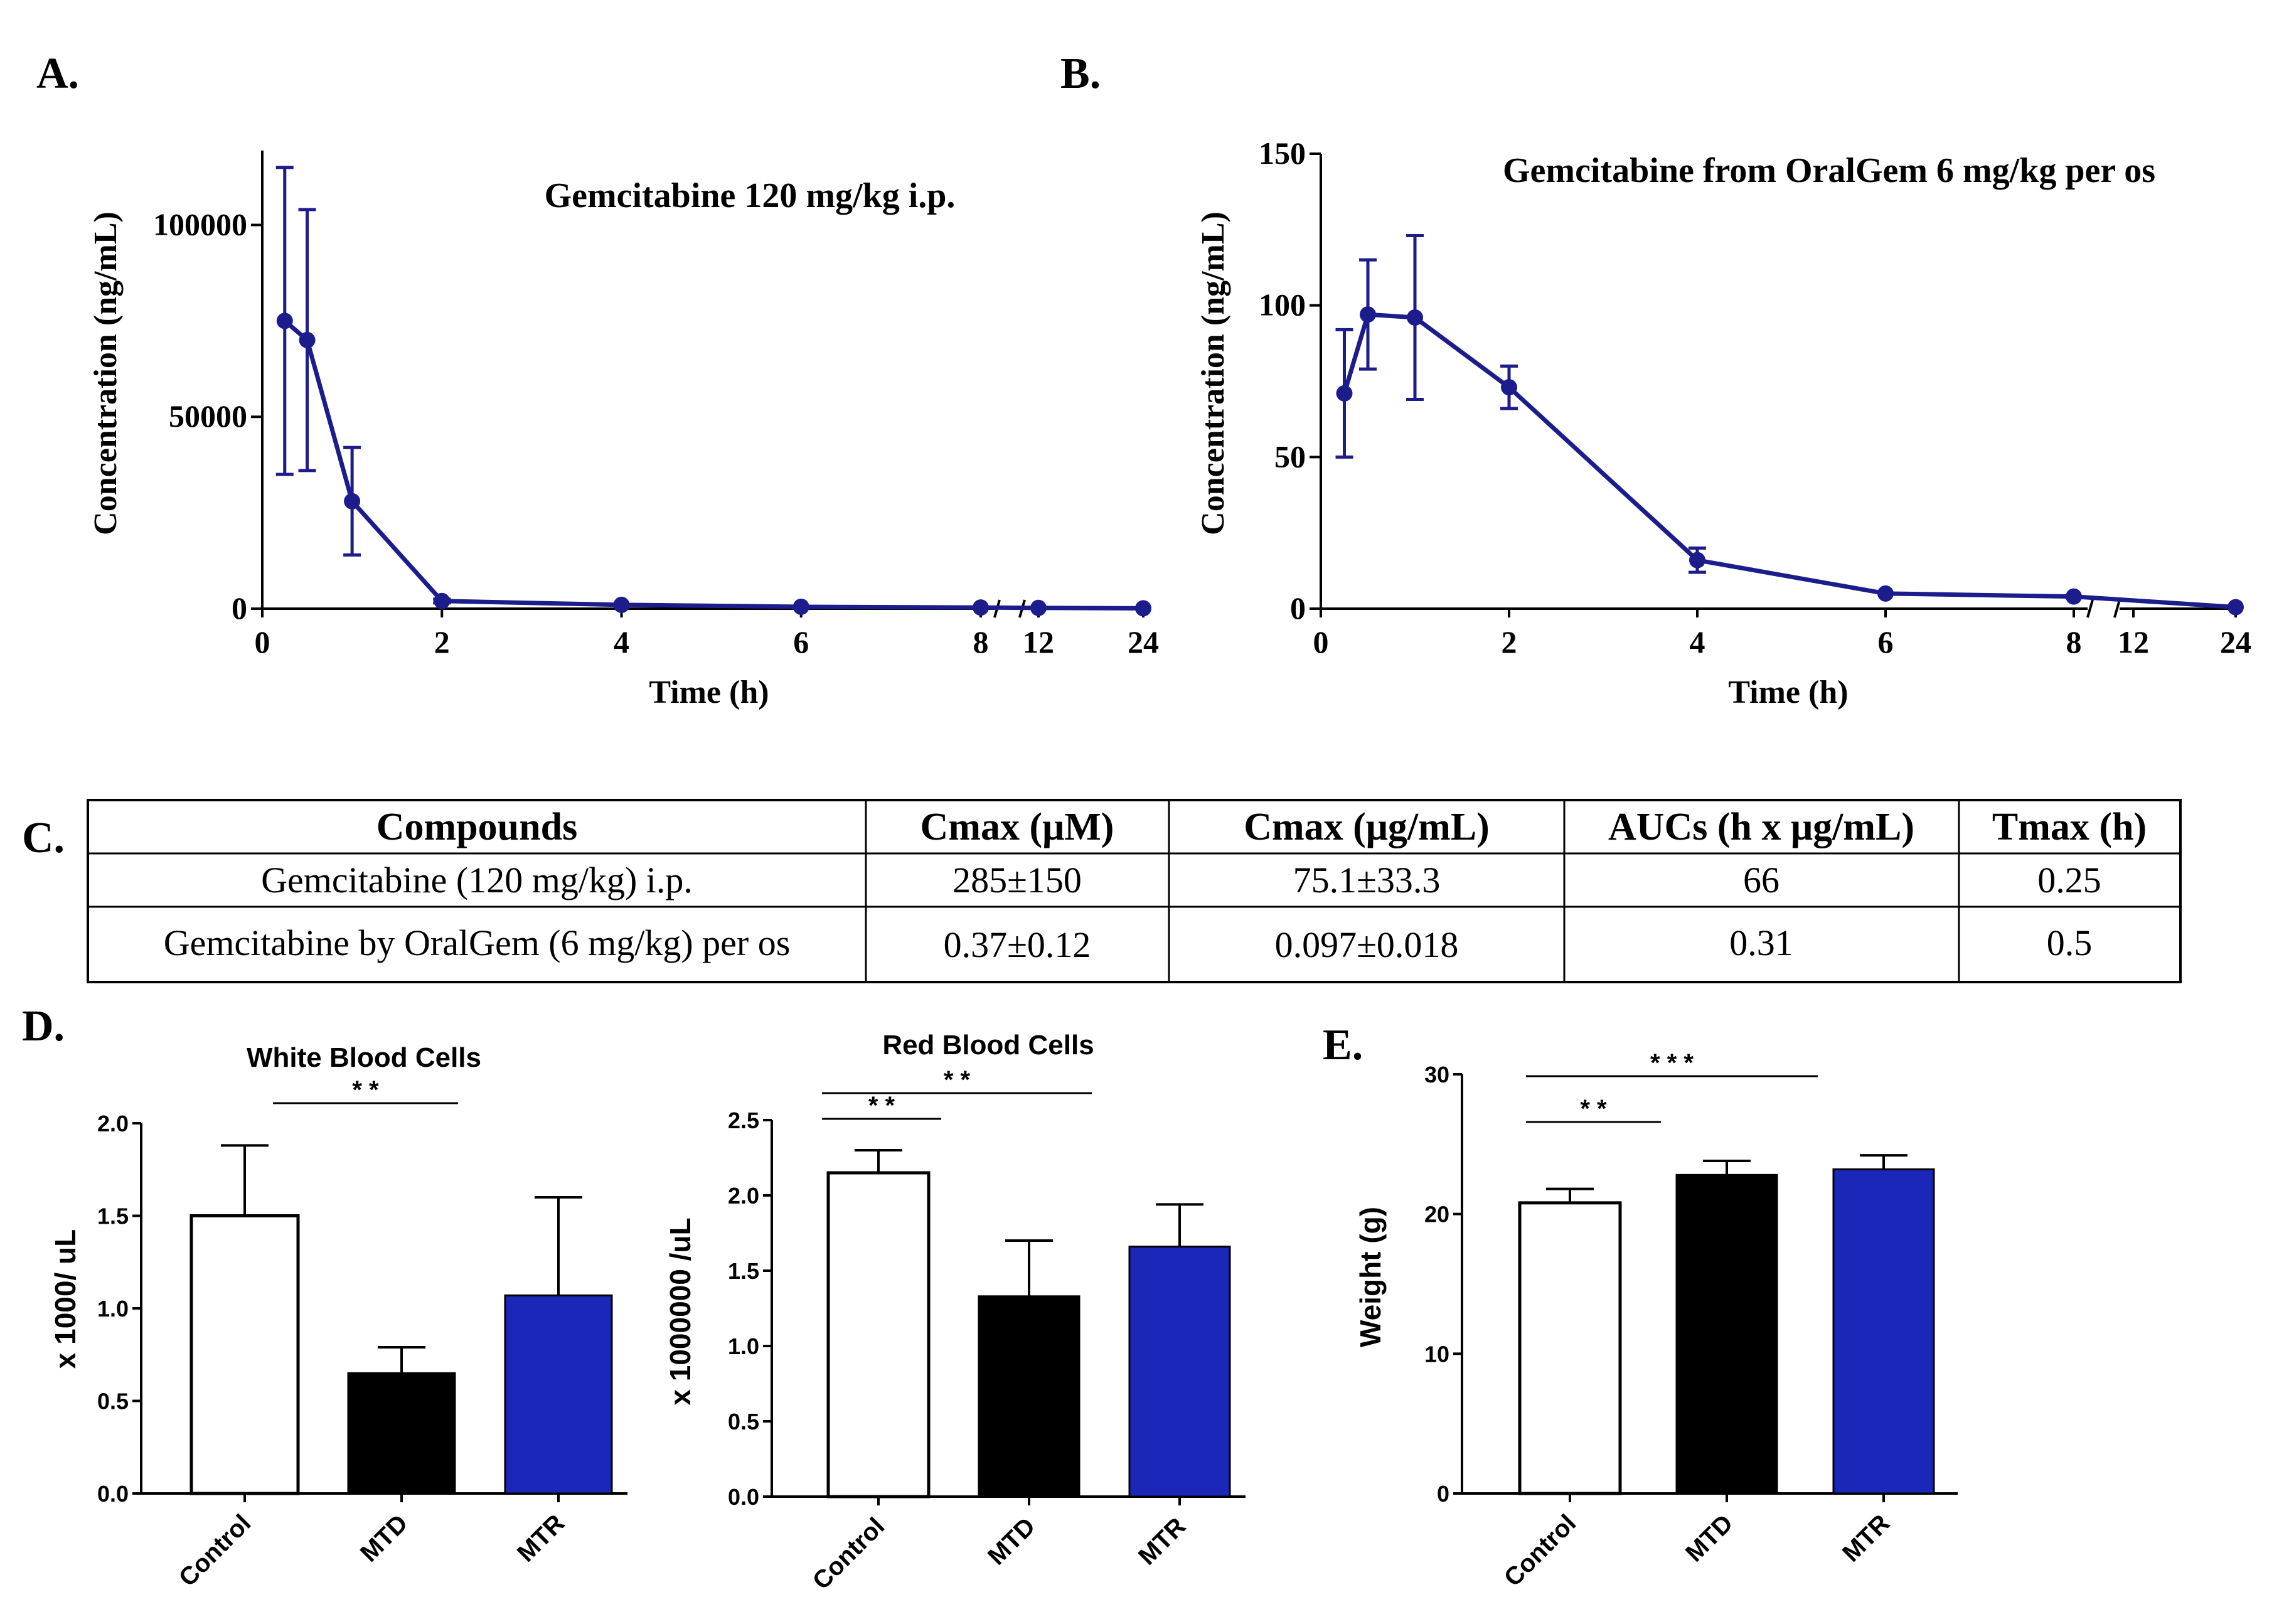 Image resolution: width=2289 pixels, height=1624 pixels. What do you see at coordinates (743, 1271) in the screenshot?
I see `chartD2-y-tick-label: 1.5` at bounding box center [743, 1271].